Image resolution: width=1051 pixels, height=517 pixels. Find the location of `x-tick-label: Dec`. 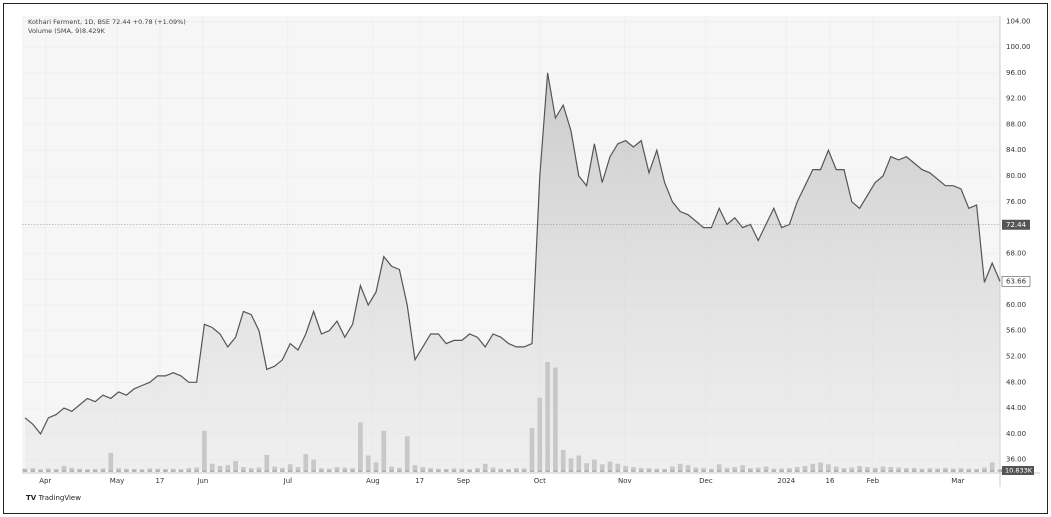

x-tick-label: Dec is located at coordinates (706, 481).